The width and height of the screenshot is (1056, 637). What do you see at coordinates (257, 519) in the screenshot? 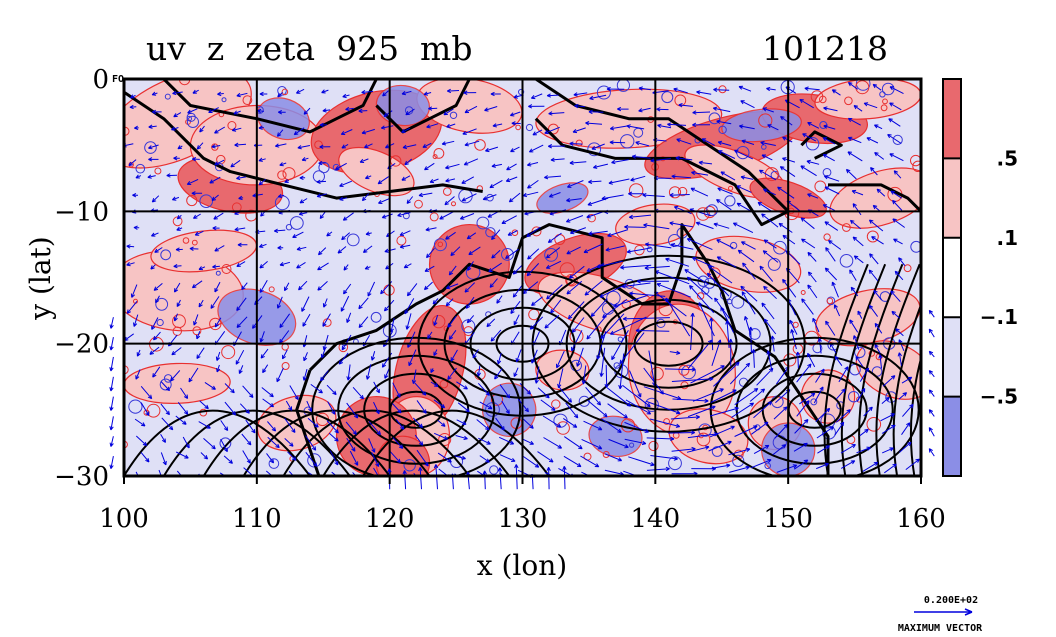
I see `x-tick-label: 110` at bounding box center [257, 519].